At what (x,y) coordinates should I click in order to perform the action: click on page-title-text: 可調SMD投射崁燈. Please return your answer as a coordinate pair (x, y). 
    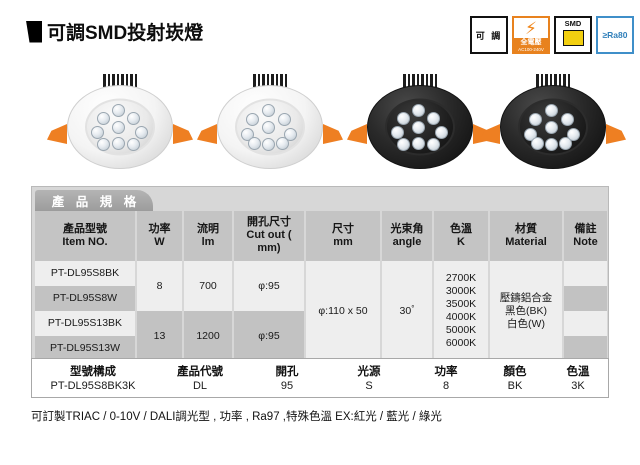
    Looking at the image, I should click on (125, 33).